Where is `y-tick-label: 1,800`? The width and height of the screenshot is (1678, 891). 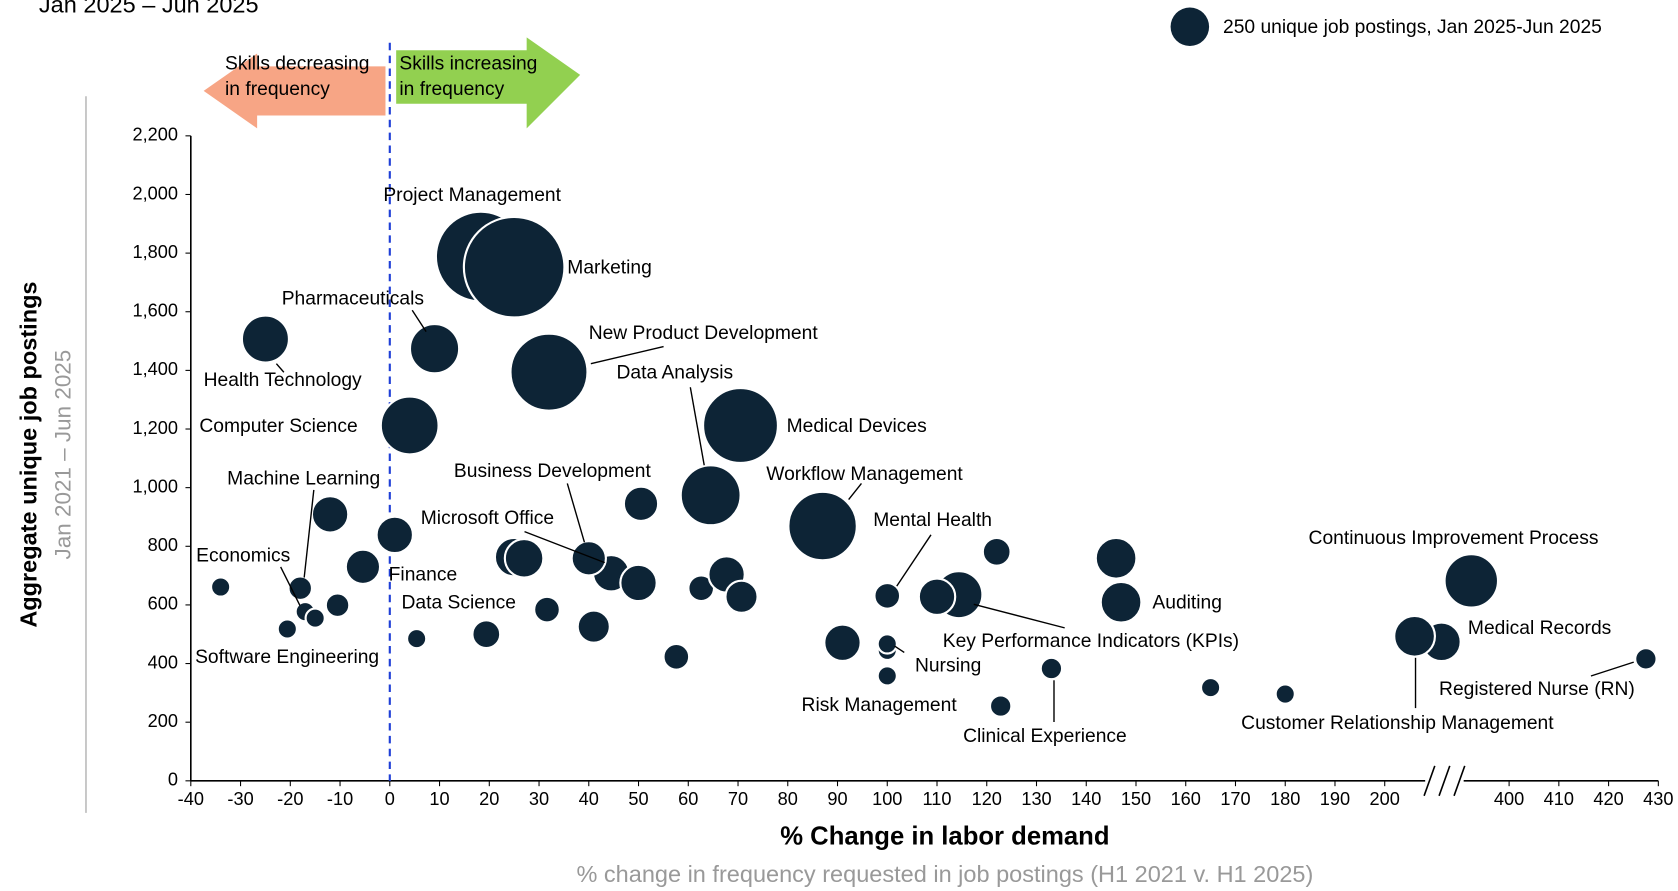 y-tick-label: 1,800 is located at coordinates (154, 252).